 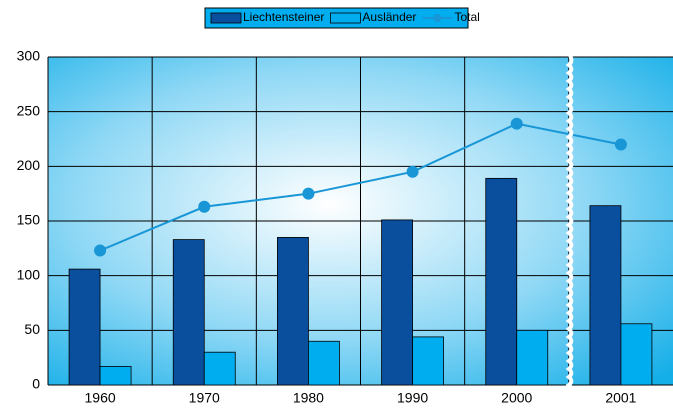 What do you see at coordinates (466, 17) in the screenshot?
I see `legend-label: Total` at bounding box center [466, 17].